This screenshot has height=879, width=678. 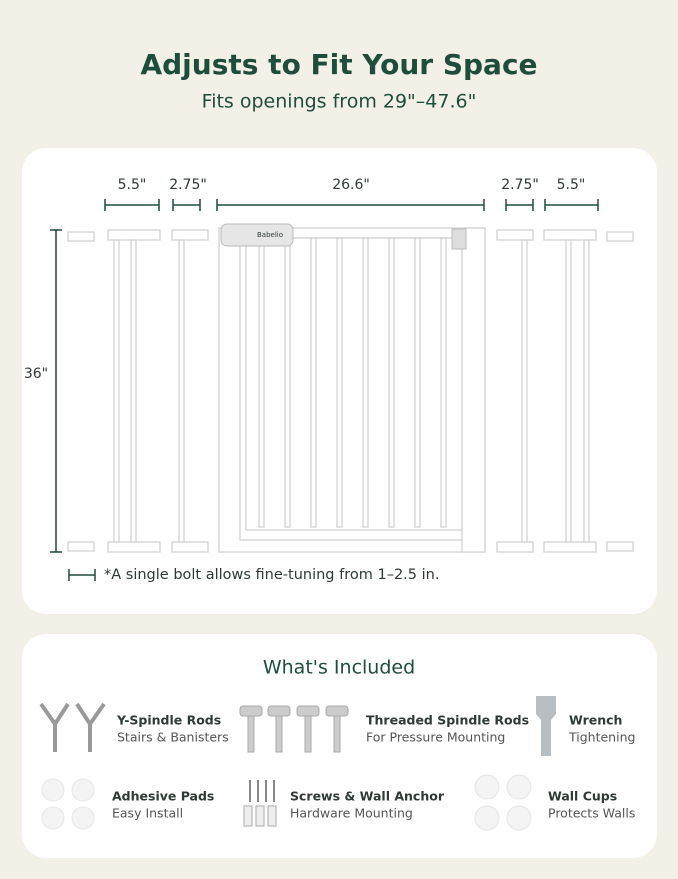 I want to click on item-name: Y-Spindle Rods, so click(x=168, y=720).